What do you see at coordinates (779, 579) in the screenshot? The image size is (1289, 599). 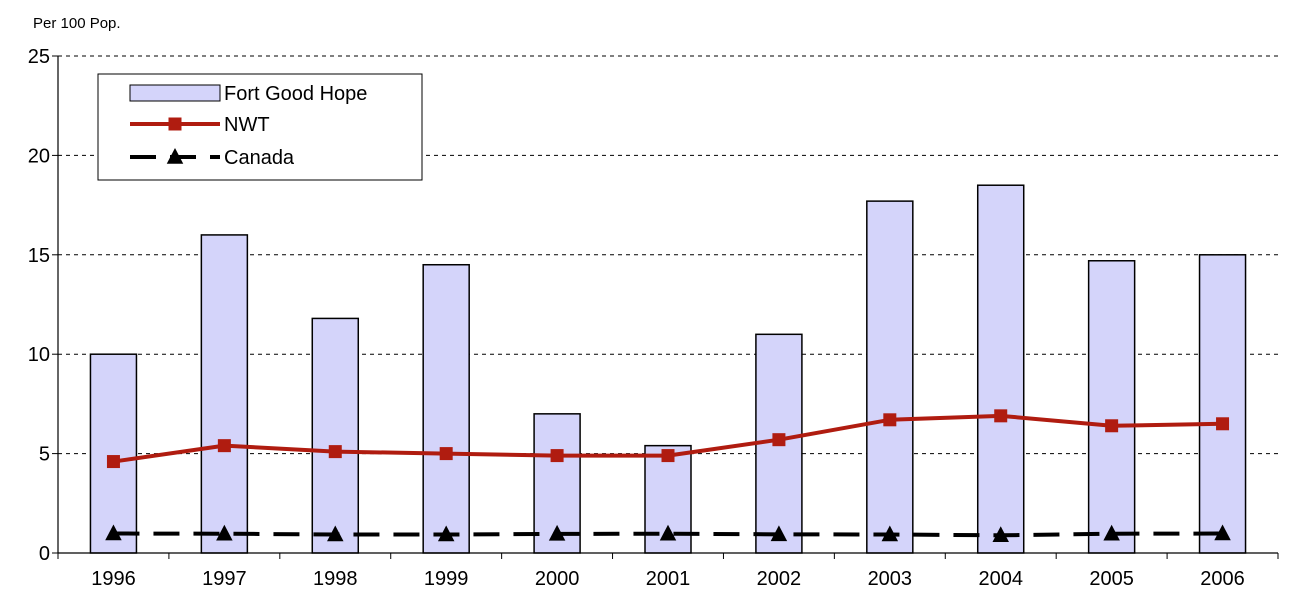 I see `x-tick-label-2002: 2002` at bounding box center [779, 579].